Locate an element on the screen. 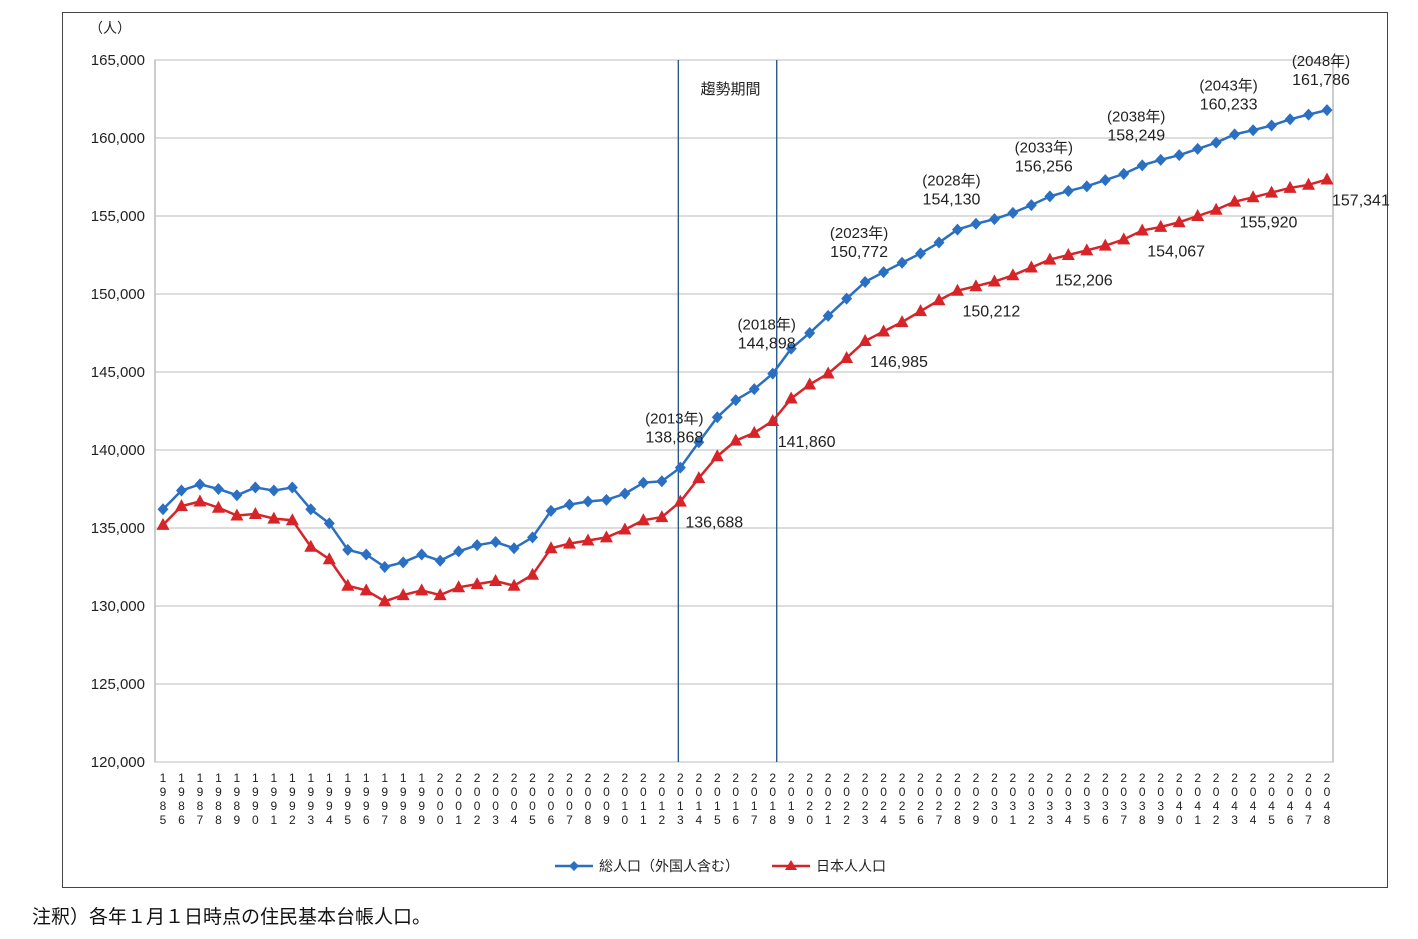 Image resolution: width=1418 pixels, height=939 pixels. annotation-year: (2023年) is located at coordinates (859, 233).